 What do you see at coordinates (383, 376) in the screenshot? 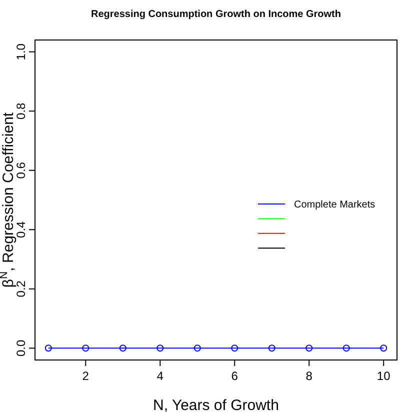
I see `x-tick-label: 10` at bounding box center [383, 376].